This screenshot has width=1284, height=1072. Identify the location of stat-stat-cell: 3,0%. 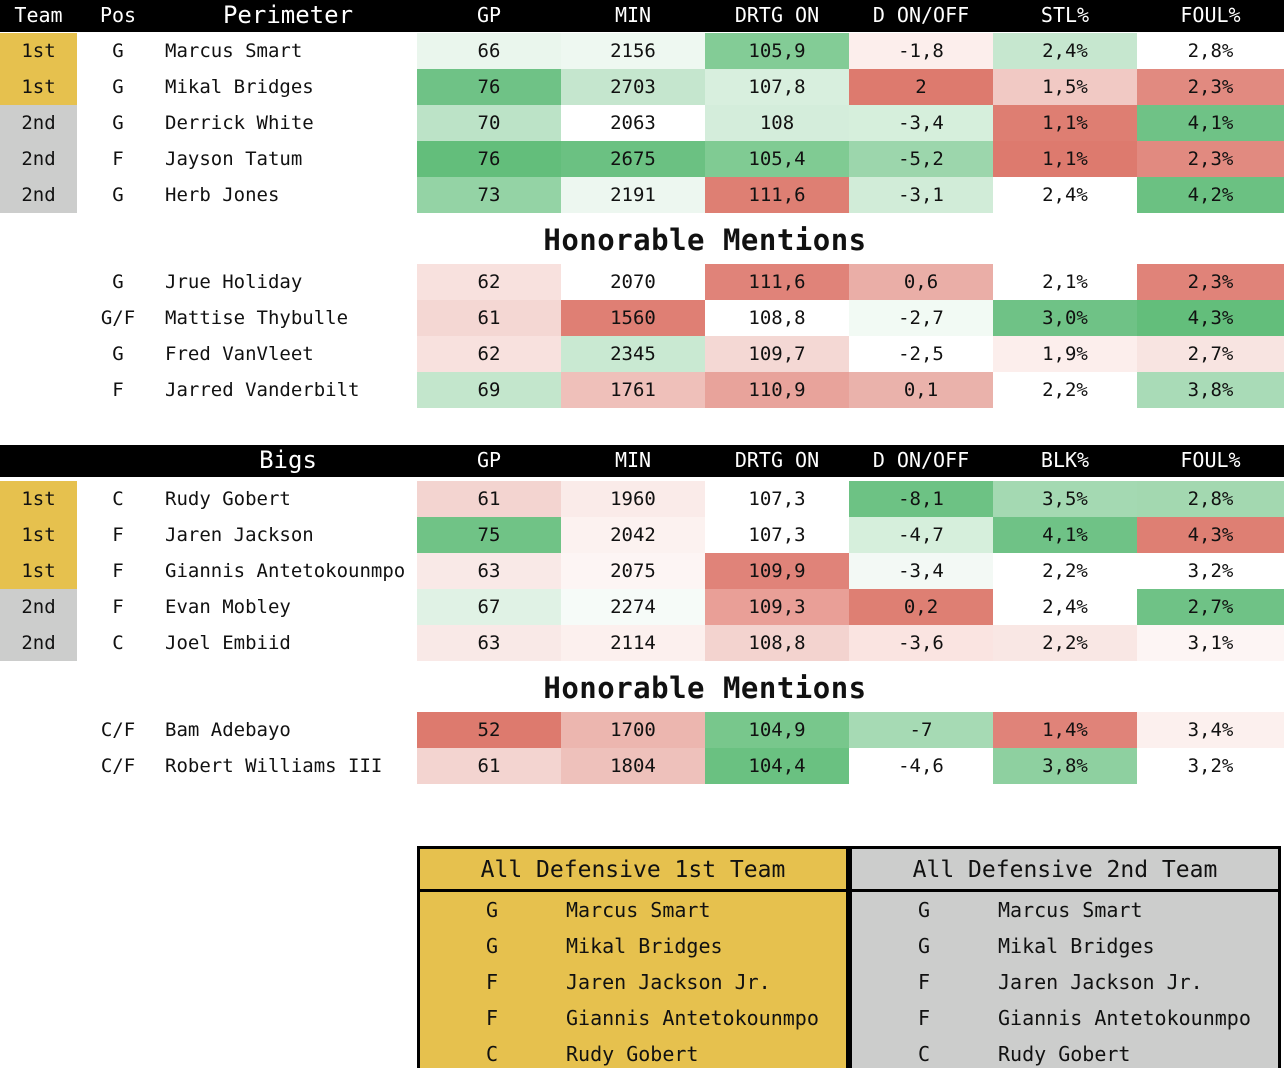
(1065, 318).